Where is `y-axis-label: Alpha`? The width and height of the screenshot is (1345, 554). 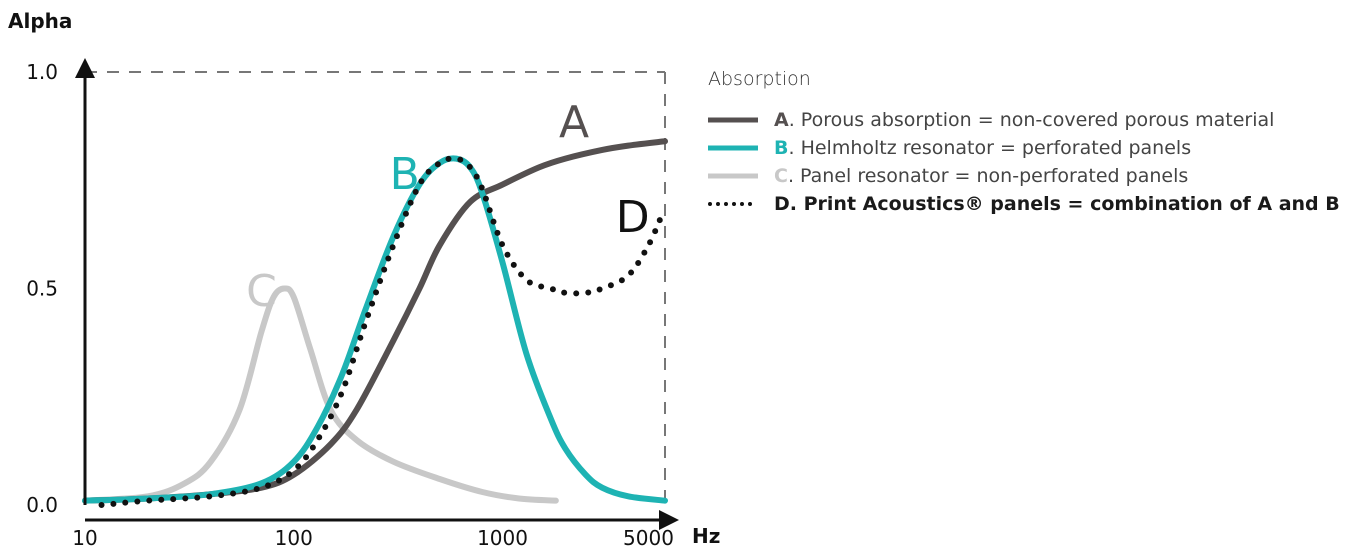
y-axis-label: Alpha is located at coordinates (40, 21).